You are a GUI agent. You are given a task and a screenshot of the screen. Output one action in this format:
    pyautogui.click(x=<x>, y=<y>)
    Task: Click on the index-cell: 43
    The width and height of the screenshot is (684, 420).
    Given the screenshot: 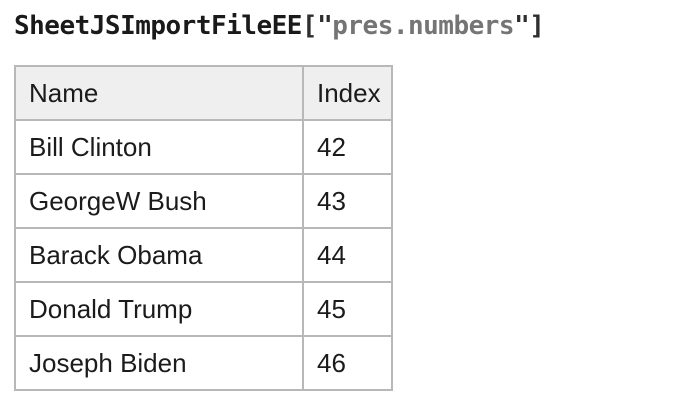 What is the action you would take?
    pyautogui.click(x=347, y=201)
    